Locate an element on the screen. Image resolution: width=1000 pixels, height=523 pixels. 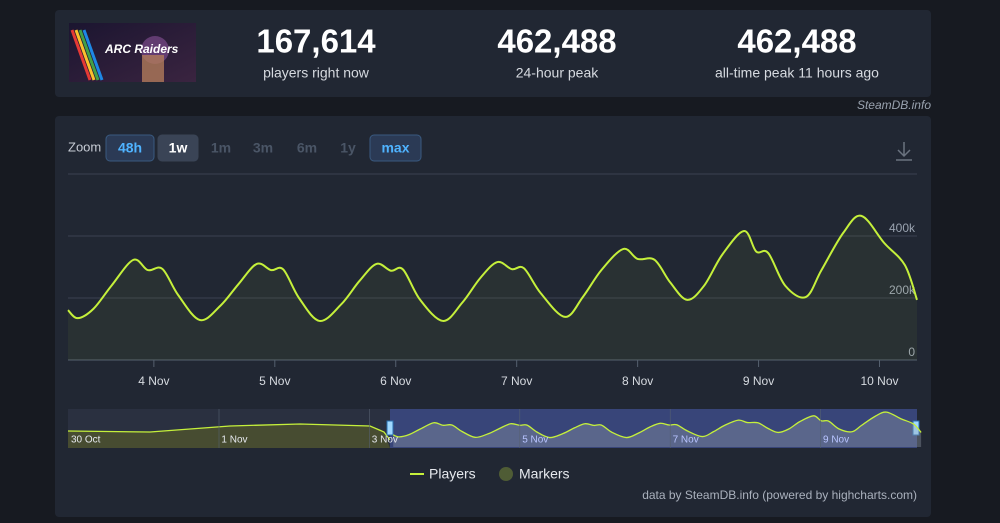
stat-value: 167,614 is located at coordinates (316, 41).